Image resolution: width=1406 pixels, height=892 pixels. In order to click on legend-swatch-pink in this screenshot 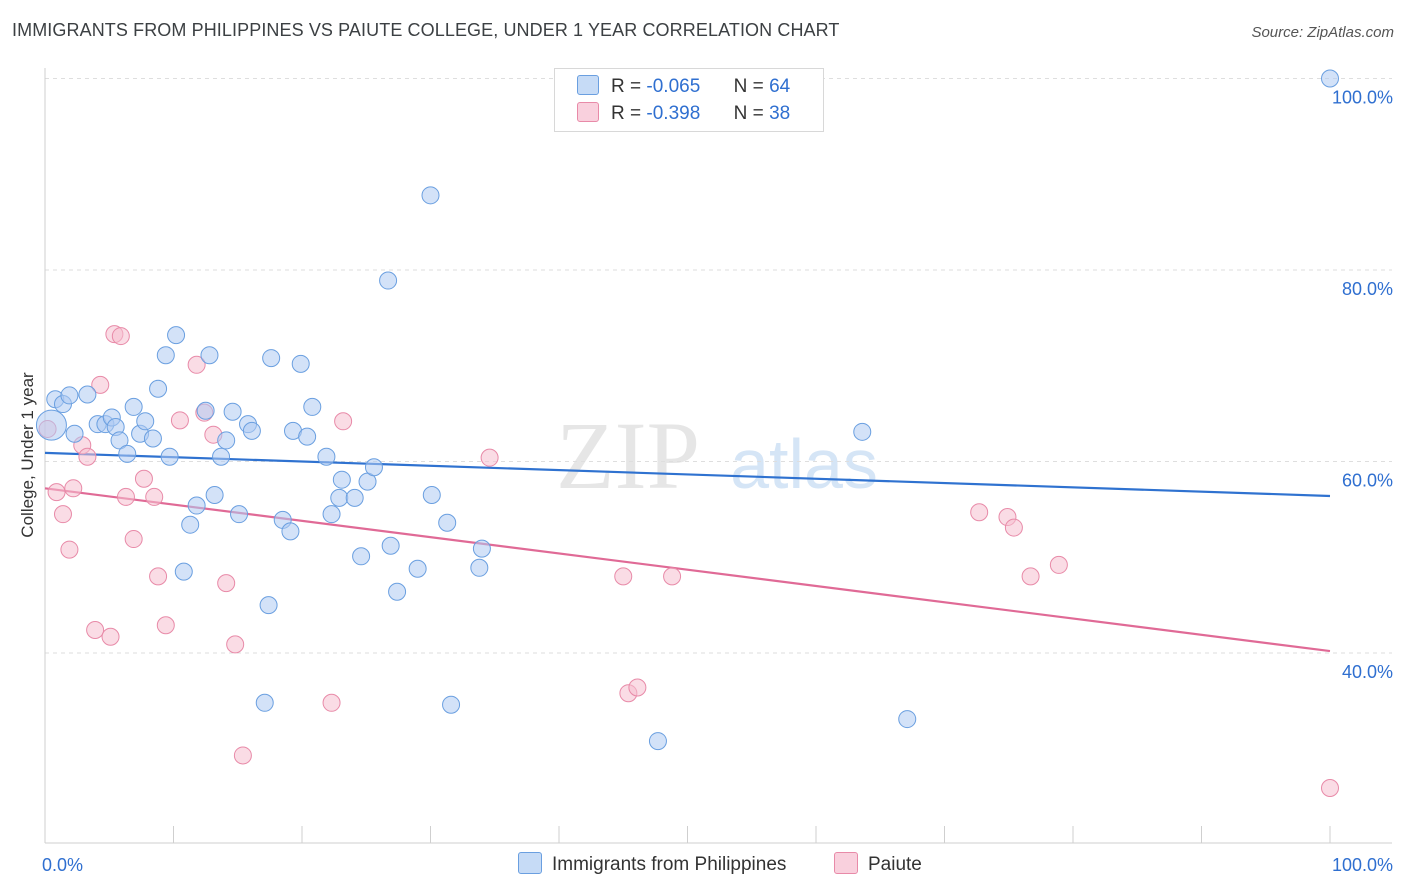, I will do `click(588, 112)`.